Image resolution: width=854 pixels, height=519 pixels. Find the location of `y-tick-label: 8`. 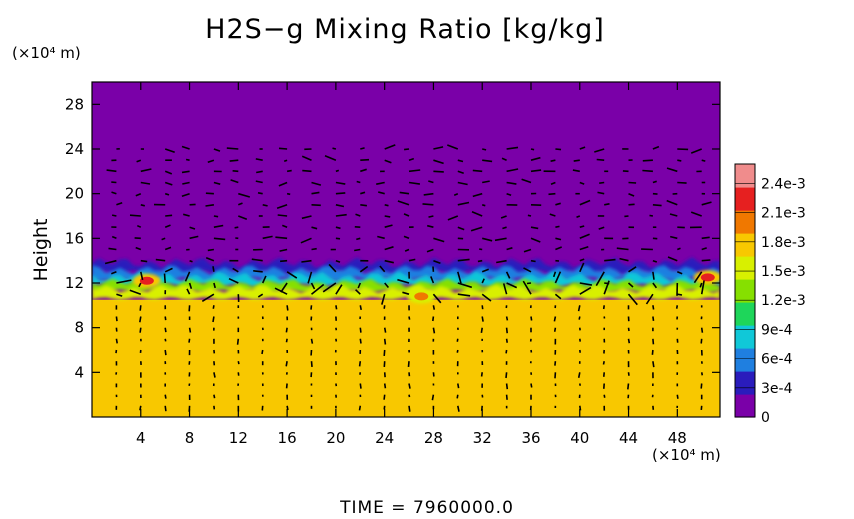

y-tick-label: 8 is located at coordinates (79, 328).